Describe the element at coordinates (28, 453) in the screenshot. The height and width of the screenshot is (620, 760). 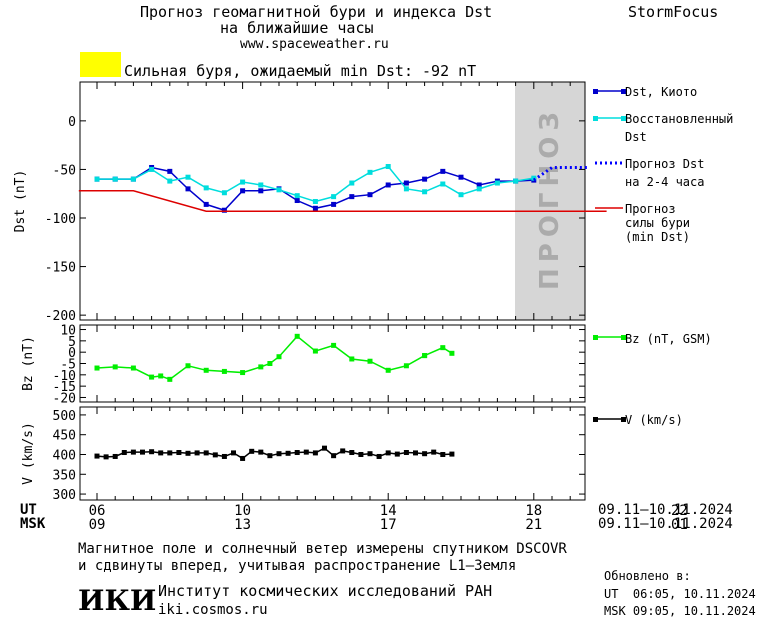
I see `v-axis-label: V (km/s)` at that location.